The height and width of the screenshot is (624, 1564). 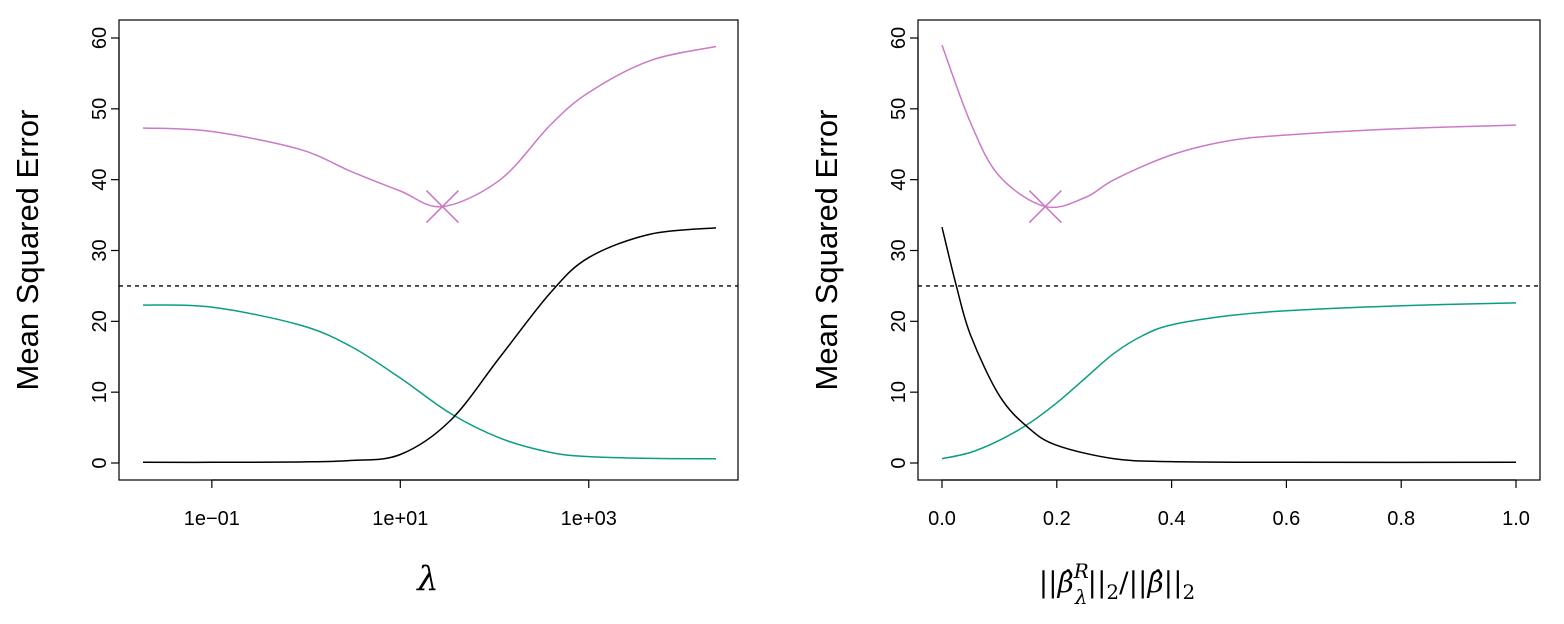 What do you see at coordinates (427, 579) in the screenshot?
I see `x-axis-label: λ` at bounding box center [427, 579].